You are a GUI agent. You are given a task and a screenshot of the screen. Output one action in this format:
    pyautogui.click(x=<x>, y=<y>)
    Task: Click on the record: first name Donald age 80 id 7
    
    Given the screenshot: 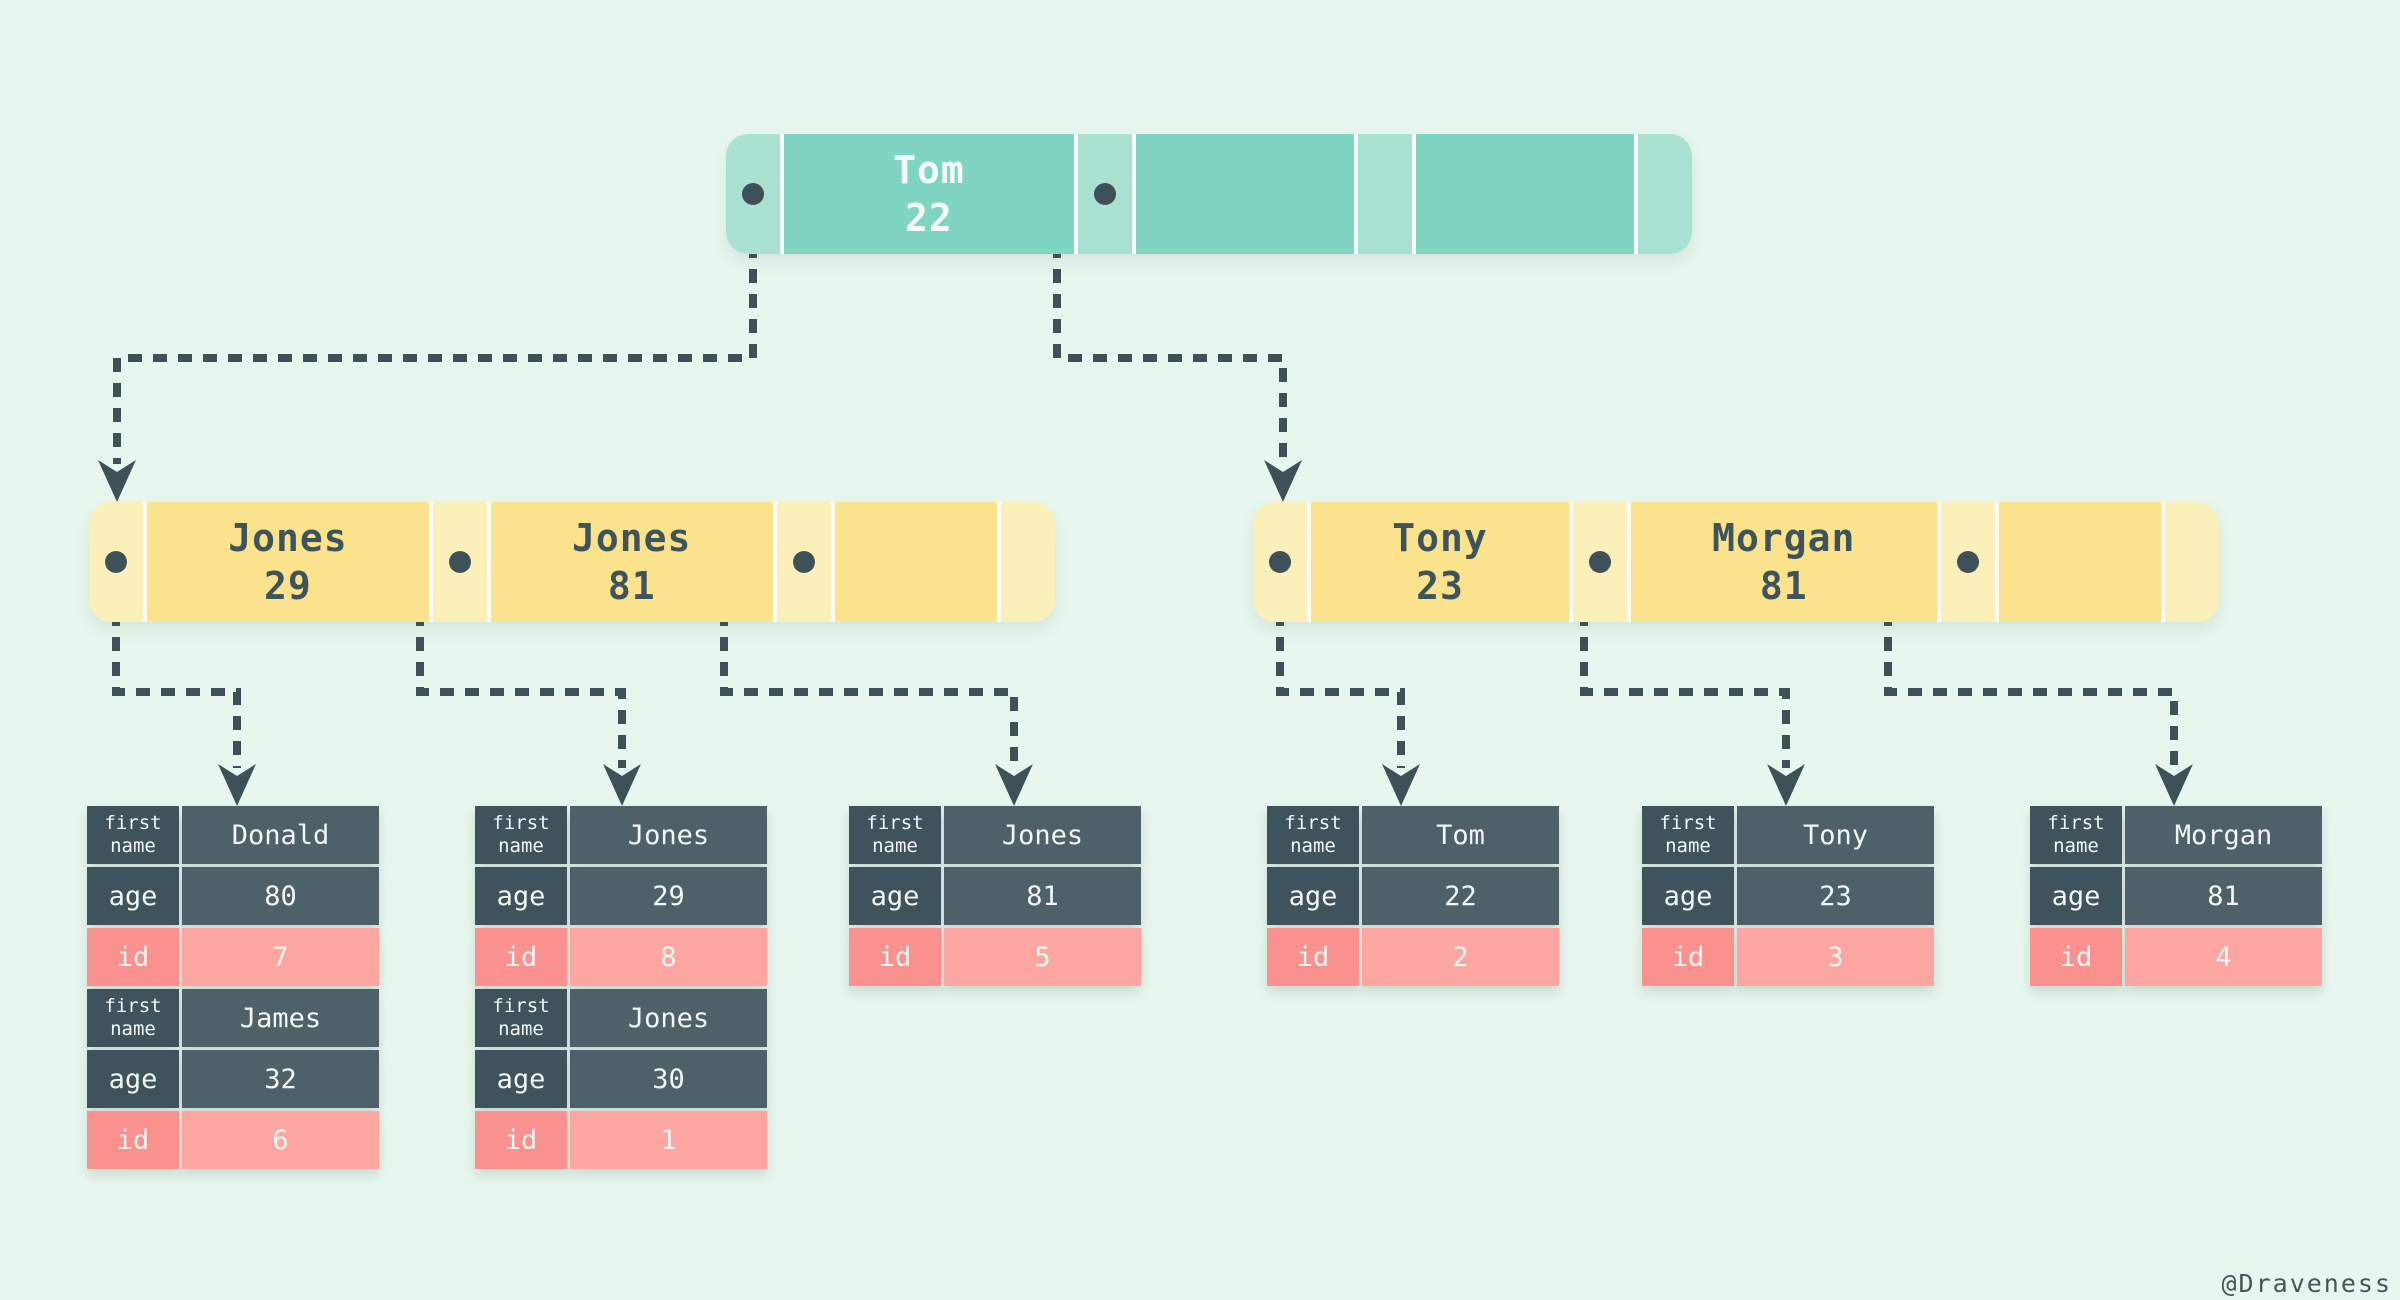 What is the action you would take?
    pyautogui.click(x=233, y=896)
    